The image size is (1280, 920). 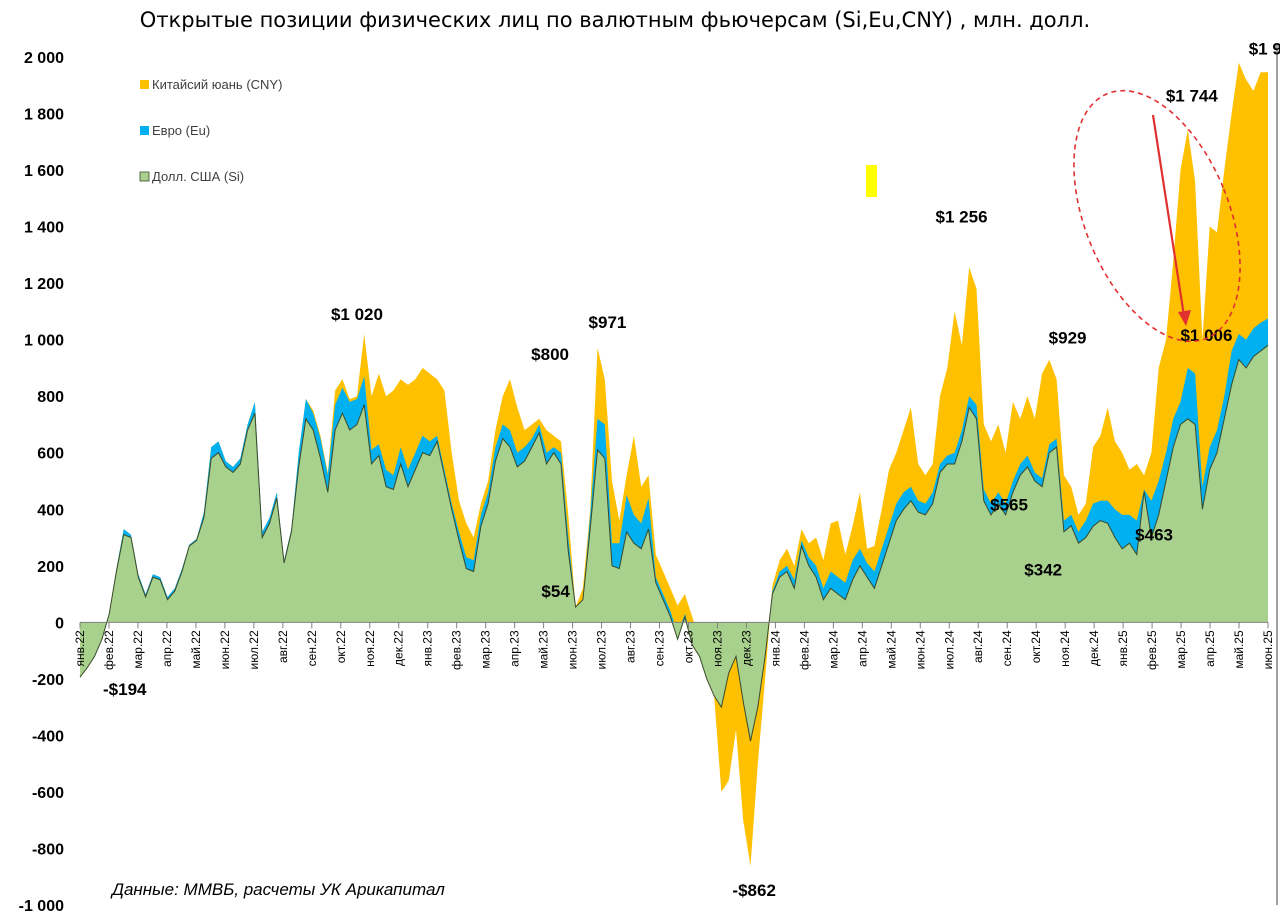 I want to click on y-tick-label: -600, so click(x=48, y=793).